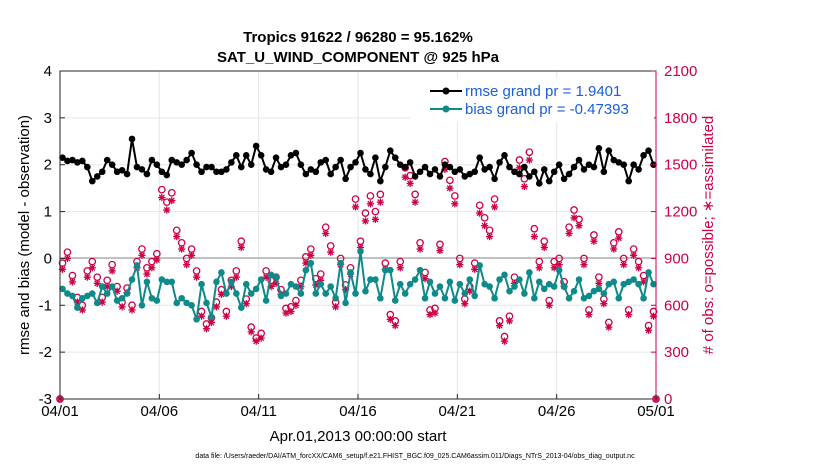  Describe the element at coordinates (48, 71) in the screenshot. I see `y-tick-label: 4` at that location.